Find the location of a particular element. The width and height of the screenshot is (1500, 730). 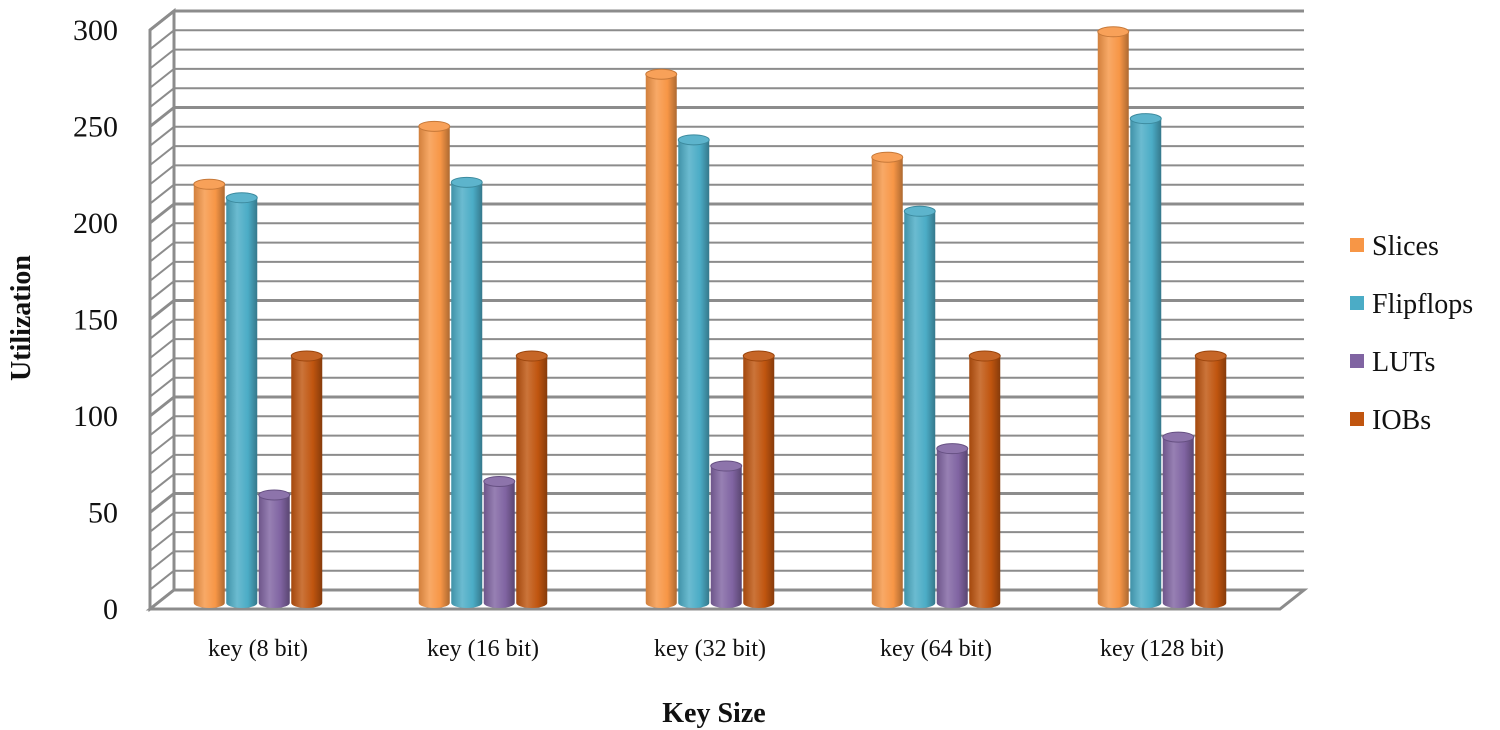

legend-item-slices: Slices is located at coordinates (1394, 246).